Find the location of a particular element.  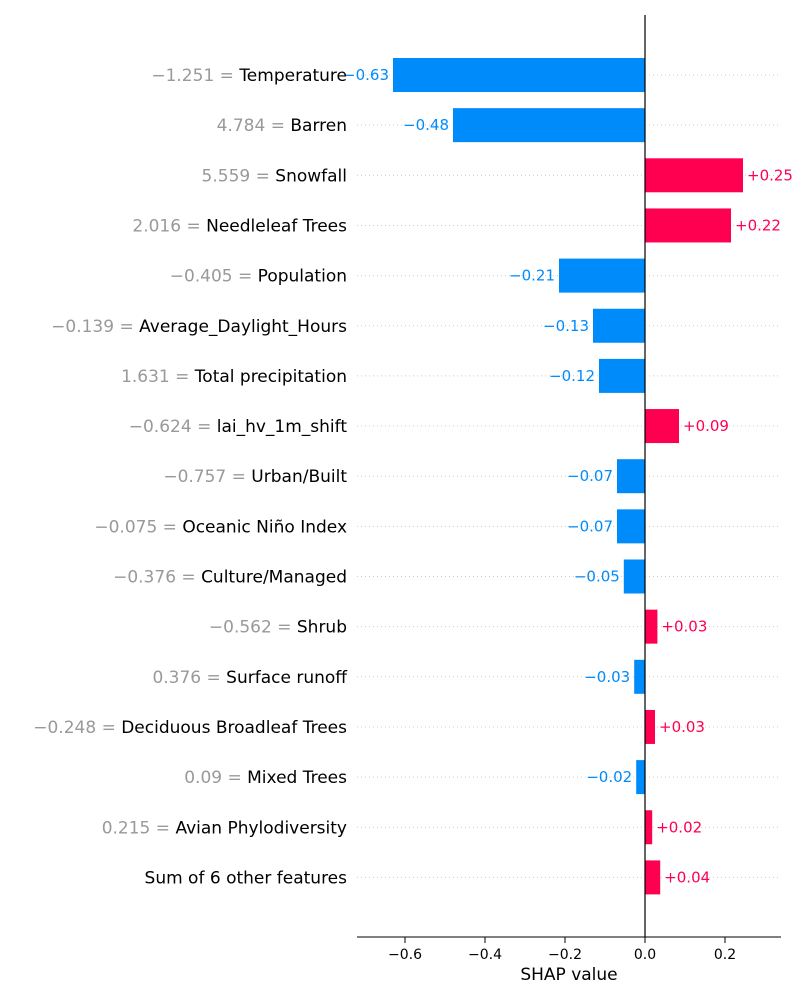

feature-label: −1.251 = Temperature is located at coordinates (249, 76).